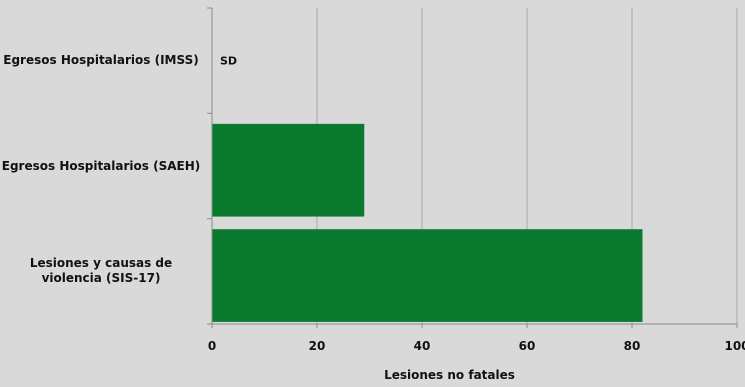 This screenshot has height=387, width=745. Describe the element at coordinates (734, 346) in the screenshot. I see `x-tick-label-100: 100` at that location.